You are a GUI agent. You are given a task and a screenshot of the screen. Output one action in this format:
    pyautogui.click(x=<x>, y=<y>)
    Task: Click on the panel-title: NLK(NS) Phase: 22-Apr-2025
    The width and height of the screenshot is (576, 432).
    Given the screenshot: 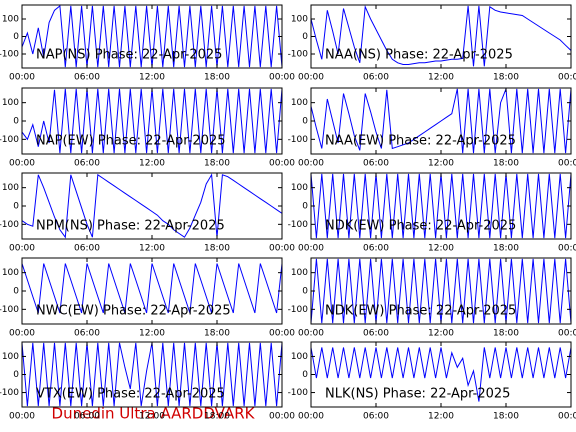 What is the action you would take?
    pyautogui.click(x=417, y=394)
    